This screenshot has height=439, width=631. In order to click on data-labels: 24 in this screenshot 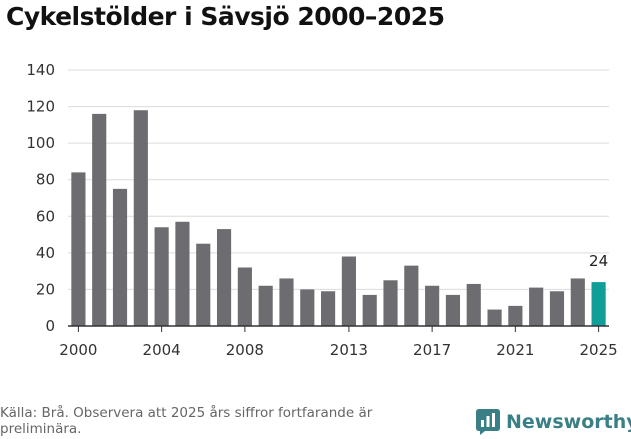, I will do `click(598, 261)`.